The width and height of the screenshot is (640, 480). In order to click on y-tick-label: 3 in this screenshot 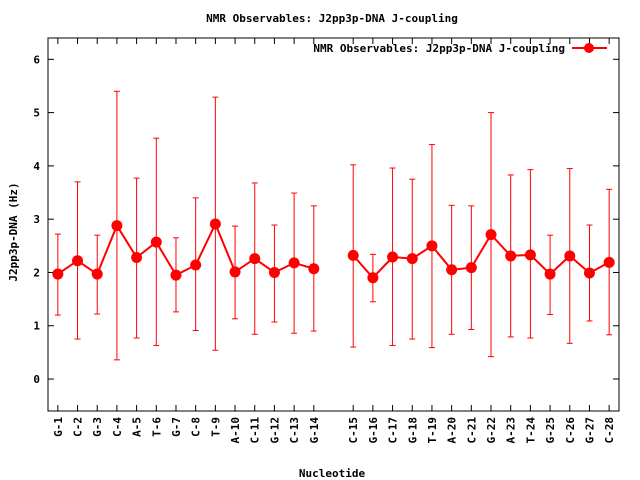, I will do `click(36, 219)`.